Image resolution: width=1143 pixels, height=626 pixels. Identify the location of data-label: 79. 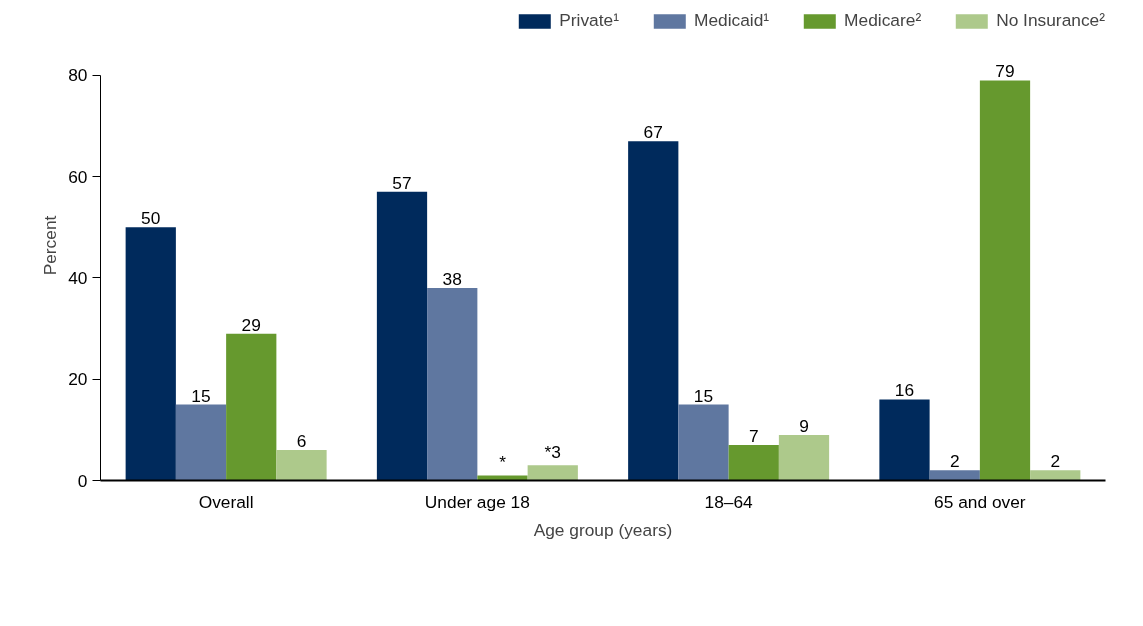
(1005, 71).